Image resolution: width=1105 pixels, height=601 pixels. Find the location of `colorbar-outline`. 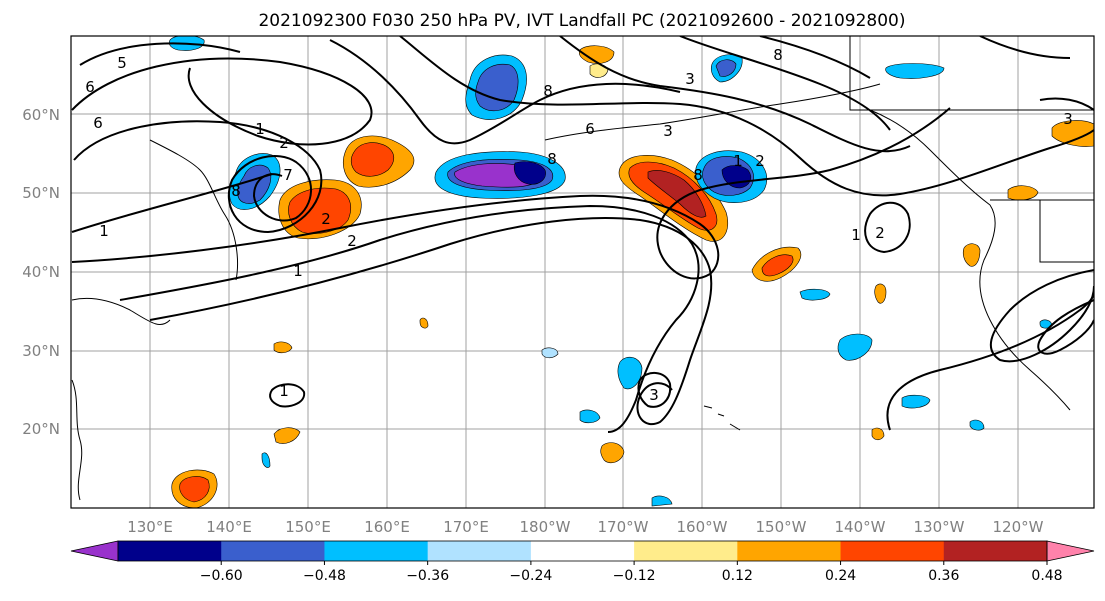

colorbar-outline is located at coordinates (582, 551).